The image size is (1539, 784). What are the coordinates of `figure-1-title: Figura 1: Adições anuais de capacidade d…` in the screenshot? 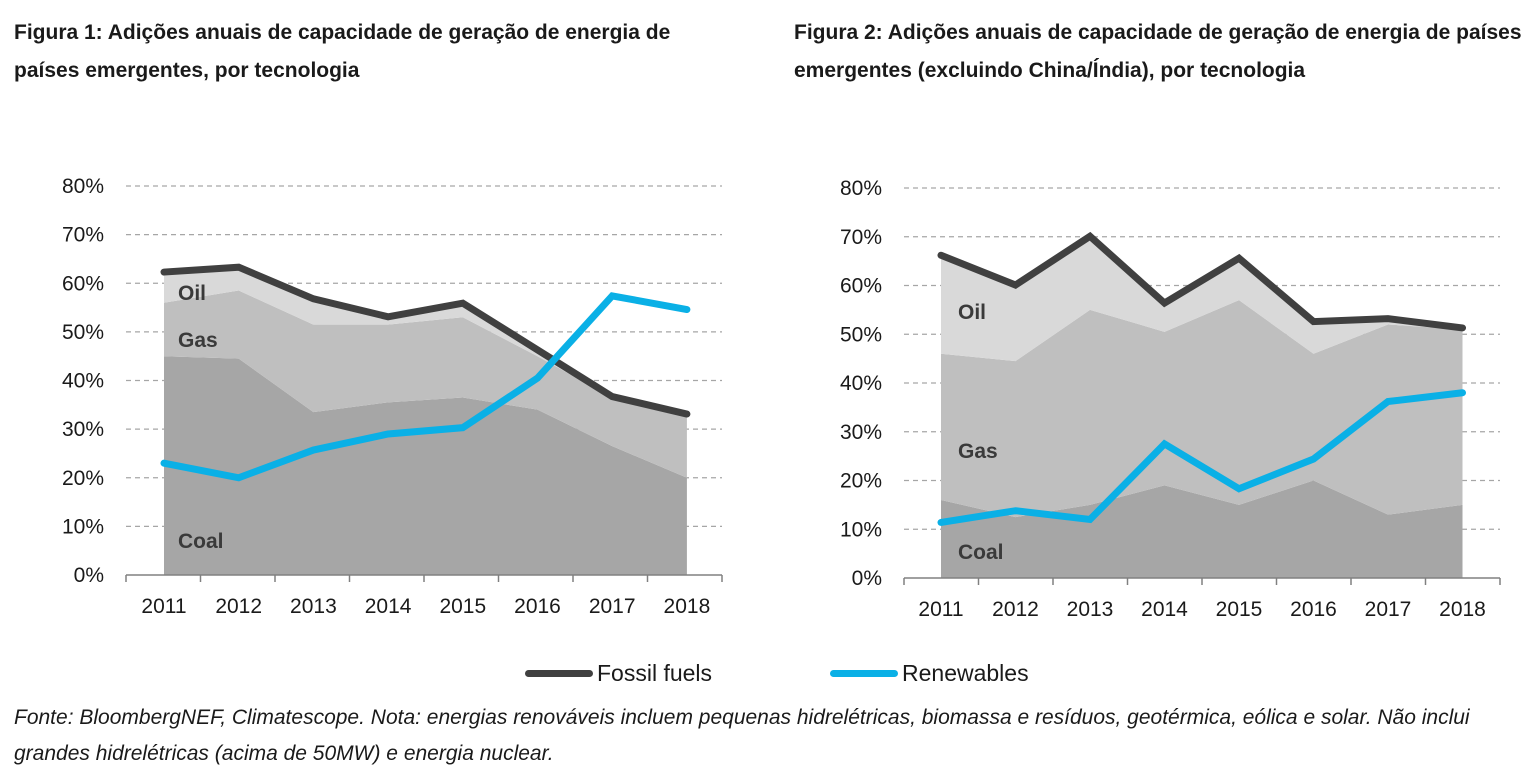 It's located at (342, 51).